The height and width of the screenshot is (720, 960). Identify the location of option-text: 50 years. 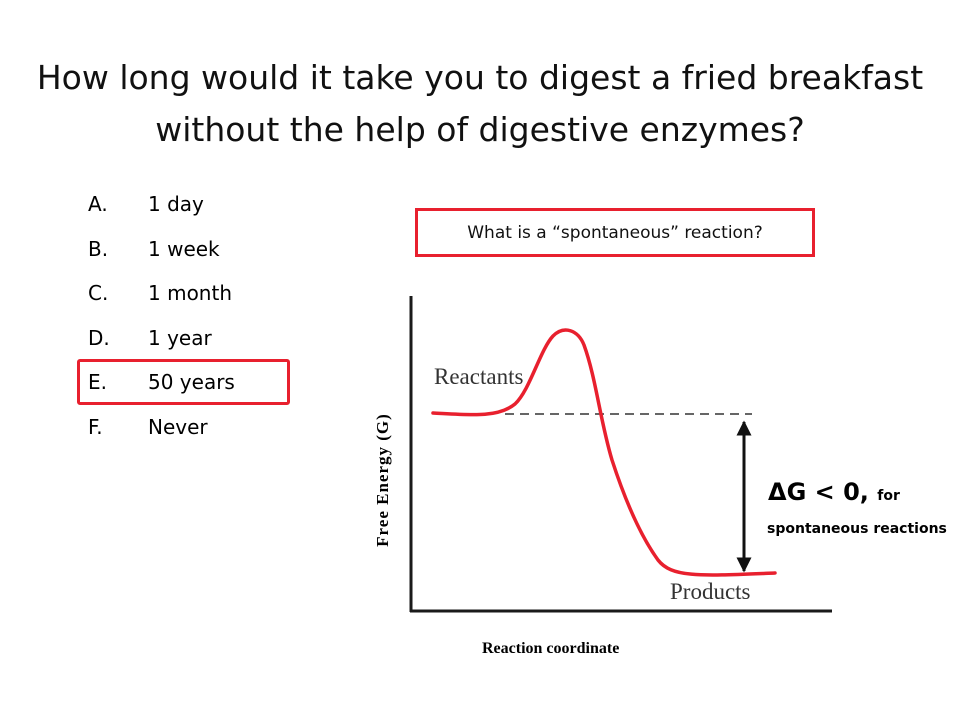
(191, 382).